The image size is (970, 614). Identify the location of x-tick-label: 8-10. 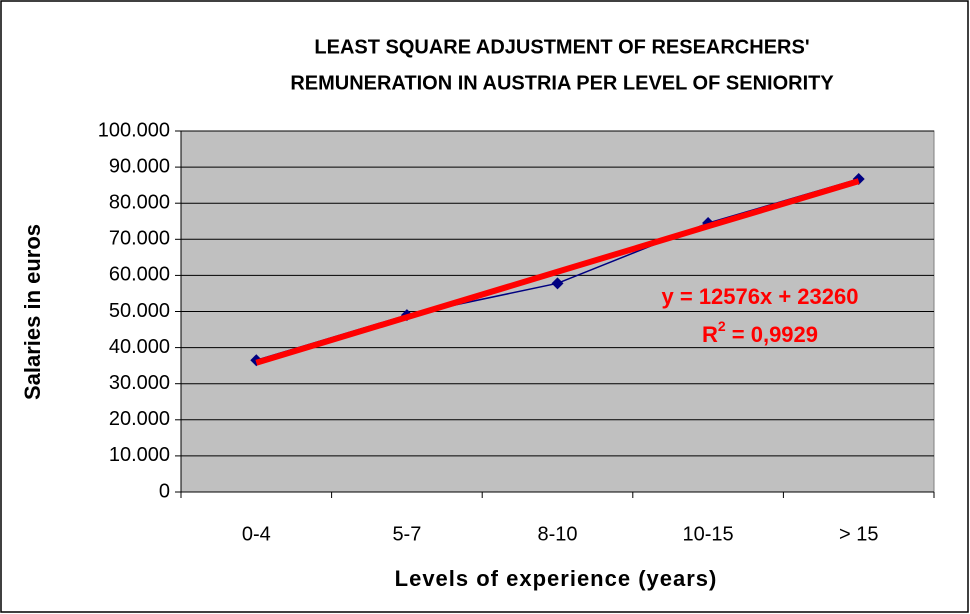
(557, 534).